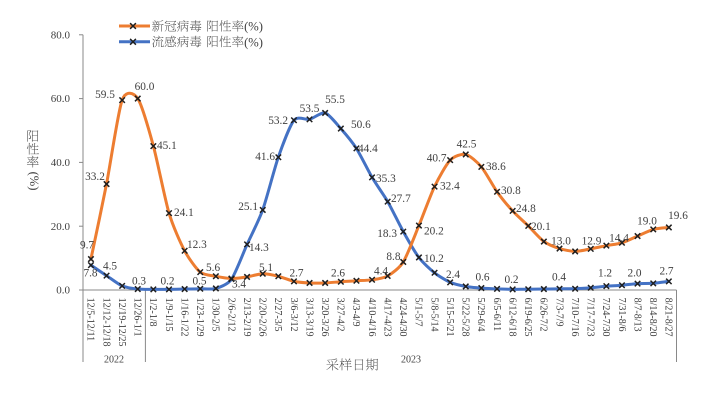 This screenshot has height=412, width=709. Describe the element at coordinates (636, 315) in the screenshot. I see `svg-text: 8/7-8/13` at that location.